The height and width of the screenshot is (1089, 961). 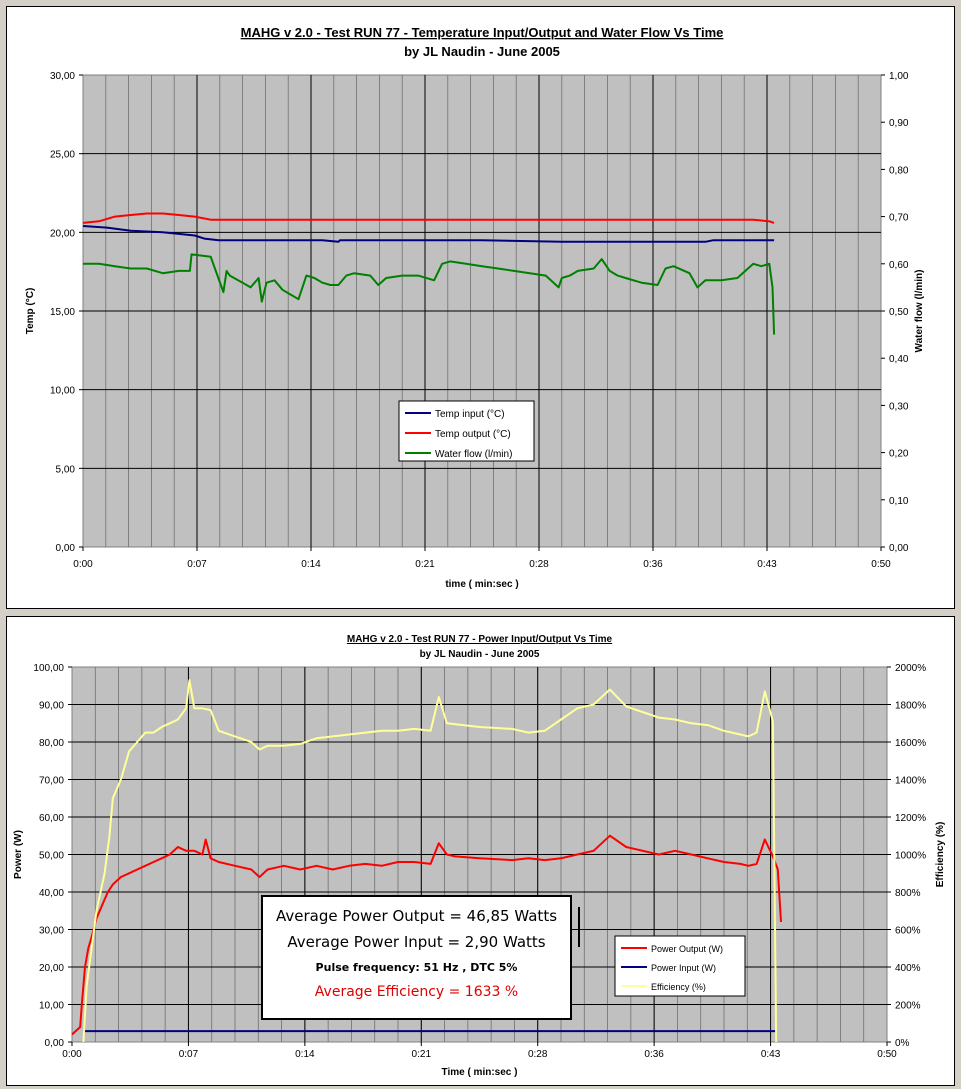 What do you see at coordinates (899, 454) in the screenshot?
I see `y2-tick-label: 0,20` at bounding box center [899, 454].